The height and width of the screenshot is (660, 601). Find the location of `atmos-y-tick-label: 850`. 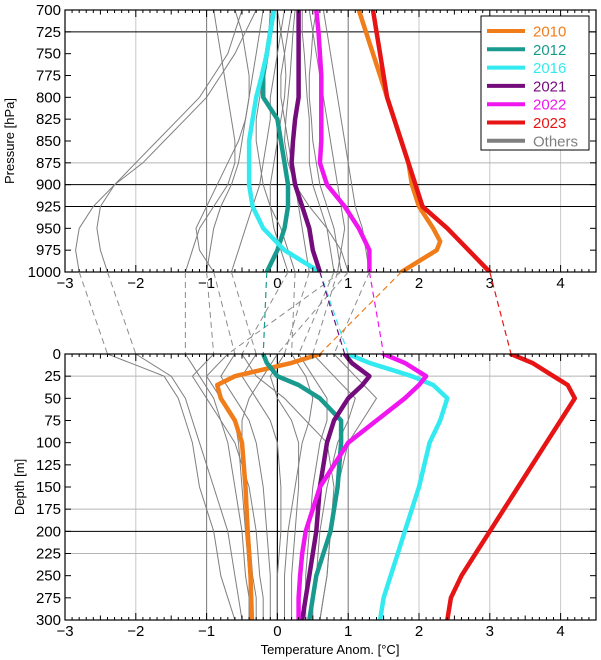

atmos-y-tick-label: 850 is located at coordinates (48, 141).